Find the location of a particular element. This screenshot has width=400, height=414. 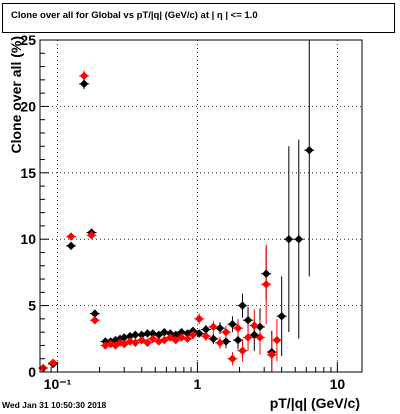

y-tick-label: 20 is located at coordinates (28, 106).